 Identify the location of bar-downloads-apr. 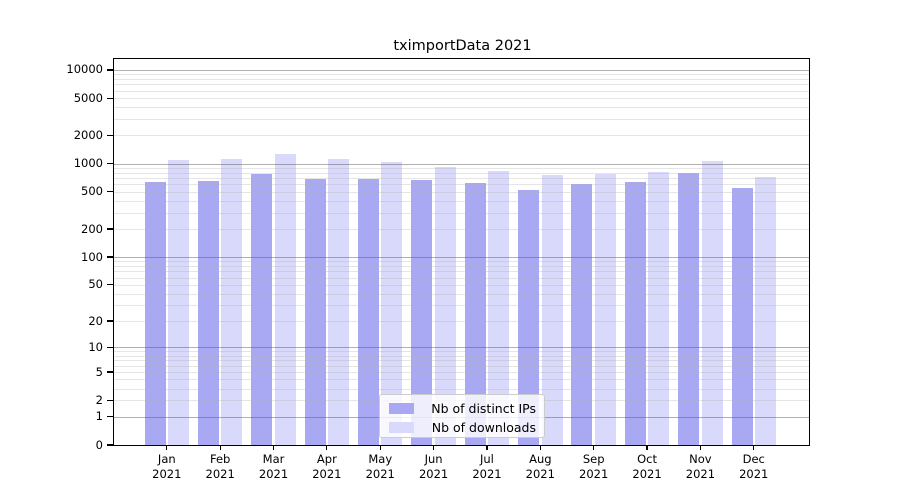
(339, 302).